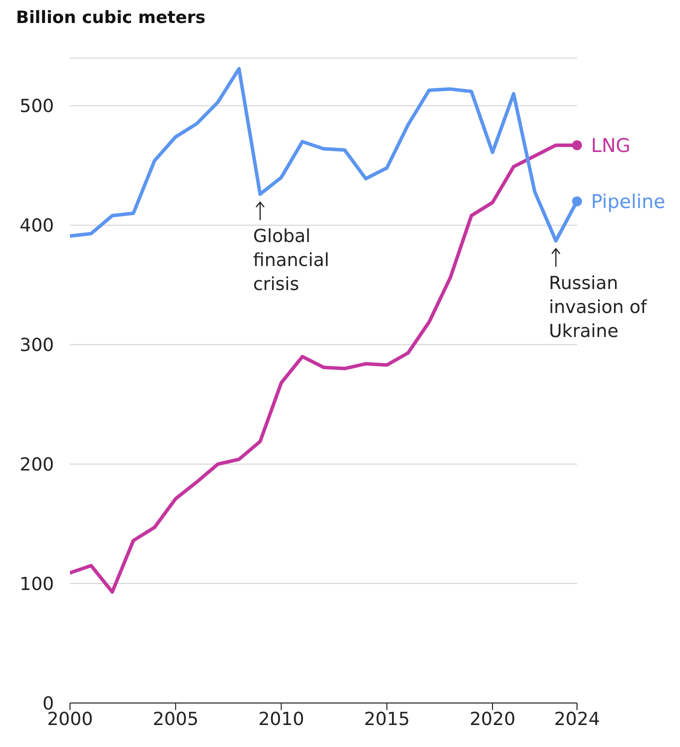 The height and width of the screenshot is (747, 680). Describe the element at coordinates (37, 226) in the screenshot. I see `y-tick-label: 400` at that location.